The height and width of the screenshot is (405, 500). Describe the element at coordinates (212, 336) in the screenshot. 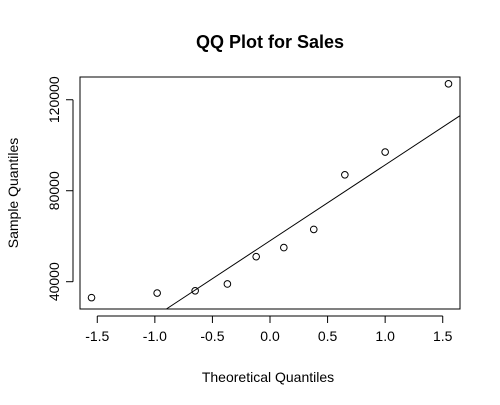

I see `x-tick-label: -0.5` at that location.